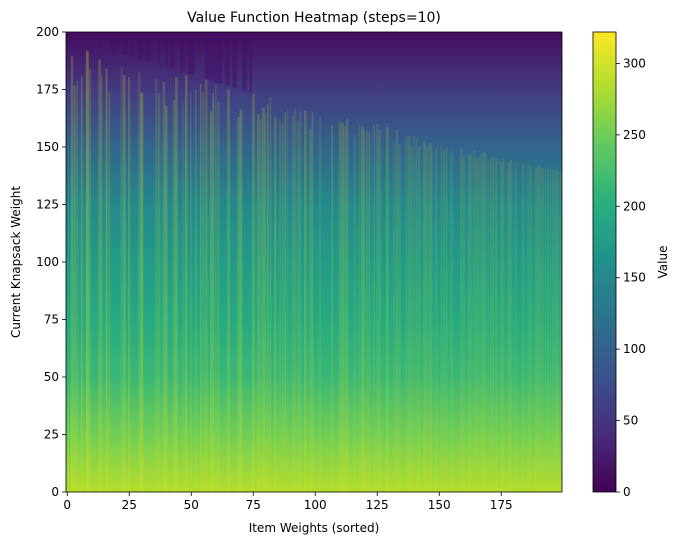 This screenshot has height=545, width=681. I want to click on x-tick-label: 100, so click(315, 505).